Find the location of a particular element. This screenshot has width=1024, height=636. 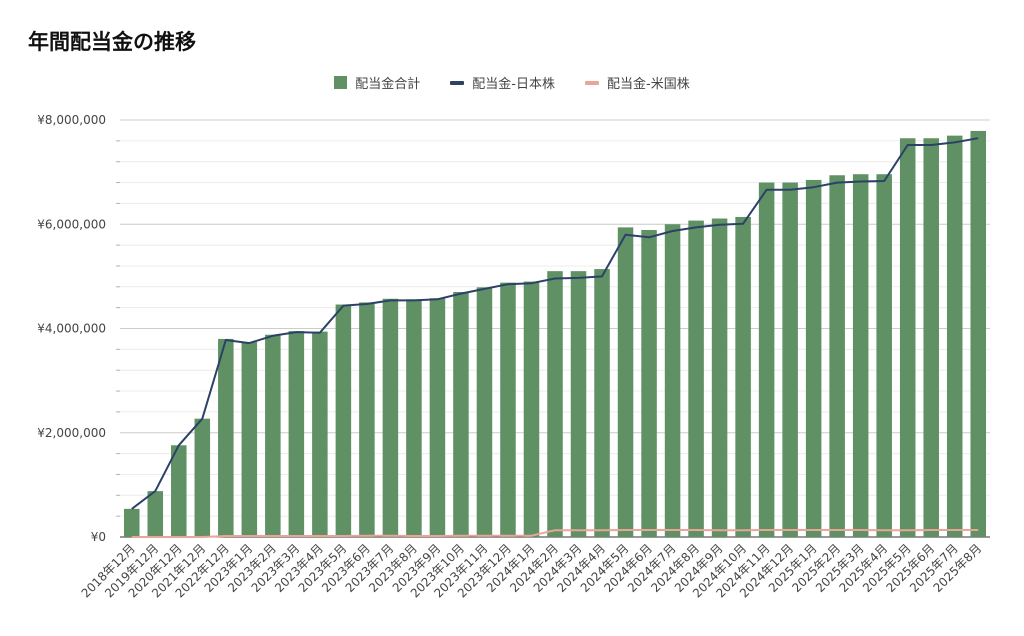

legend-label-total: 配当金合計 is located at coordinates (388, 84).